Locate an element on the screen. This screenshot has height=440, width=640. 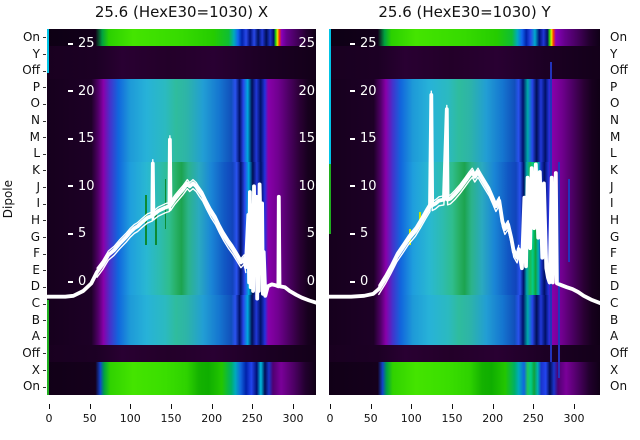
inner-right-tick-label: 25 is located at coordinates (306, 43).